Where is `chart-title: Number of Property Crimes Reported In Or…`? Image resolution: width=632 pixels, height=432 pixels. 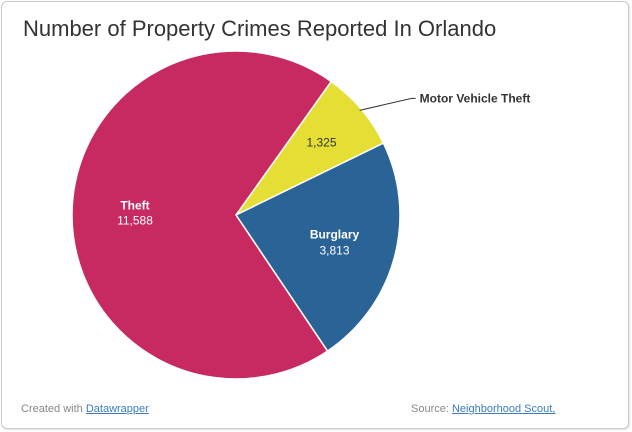 chart-title: Number of Property Crimes Reported In Or… is located at coordinates (260, 28).